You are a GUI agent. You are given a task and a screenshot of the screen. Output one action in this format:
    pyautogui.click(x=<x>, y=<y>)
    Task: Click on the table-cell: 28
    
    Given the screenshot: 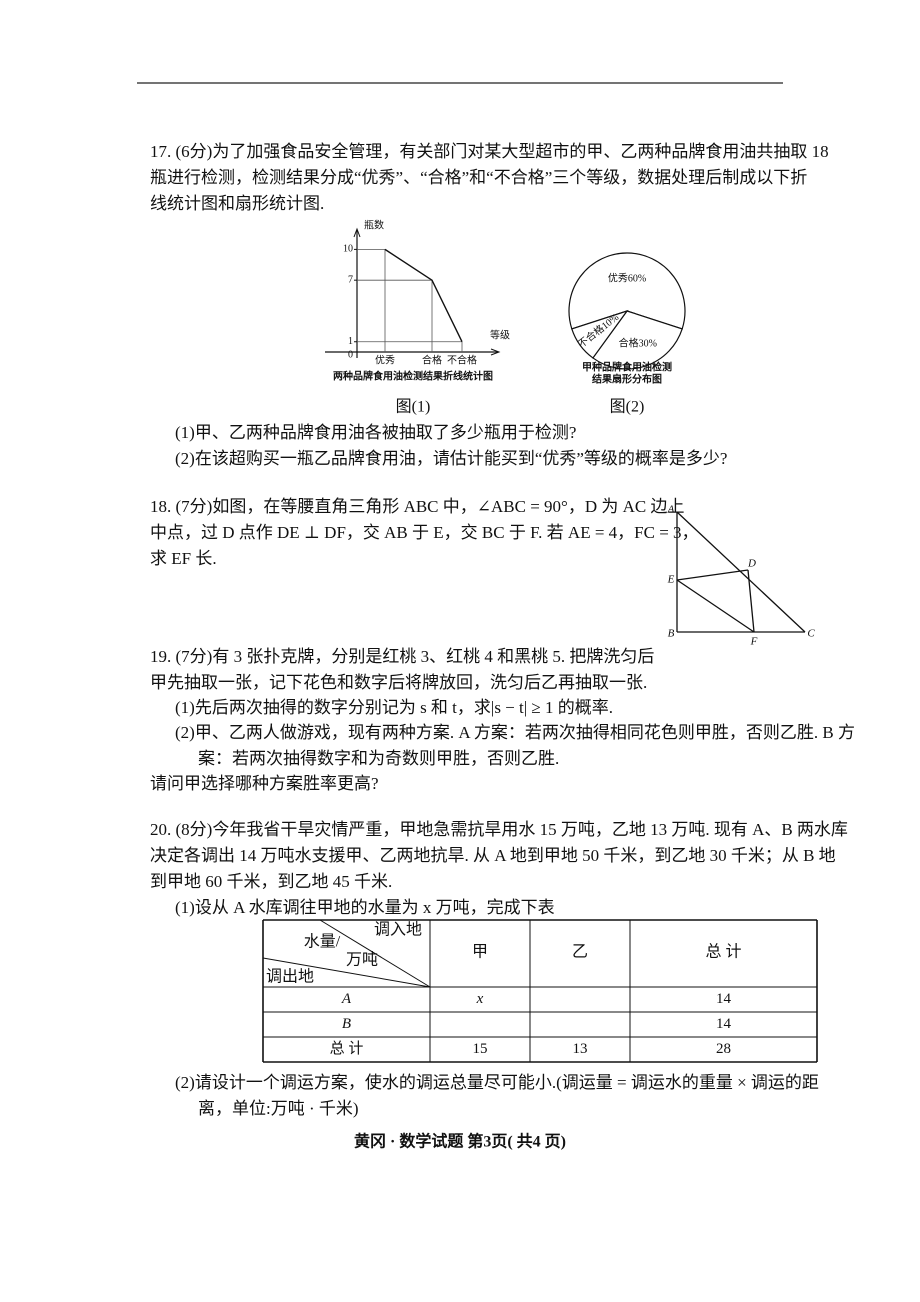 What is the action you would take?
    pyautogui.click(x=723, y=1049)
    